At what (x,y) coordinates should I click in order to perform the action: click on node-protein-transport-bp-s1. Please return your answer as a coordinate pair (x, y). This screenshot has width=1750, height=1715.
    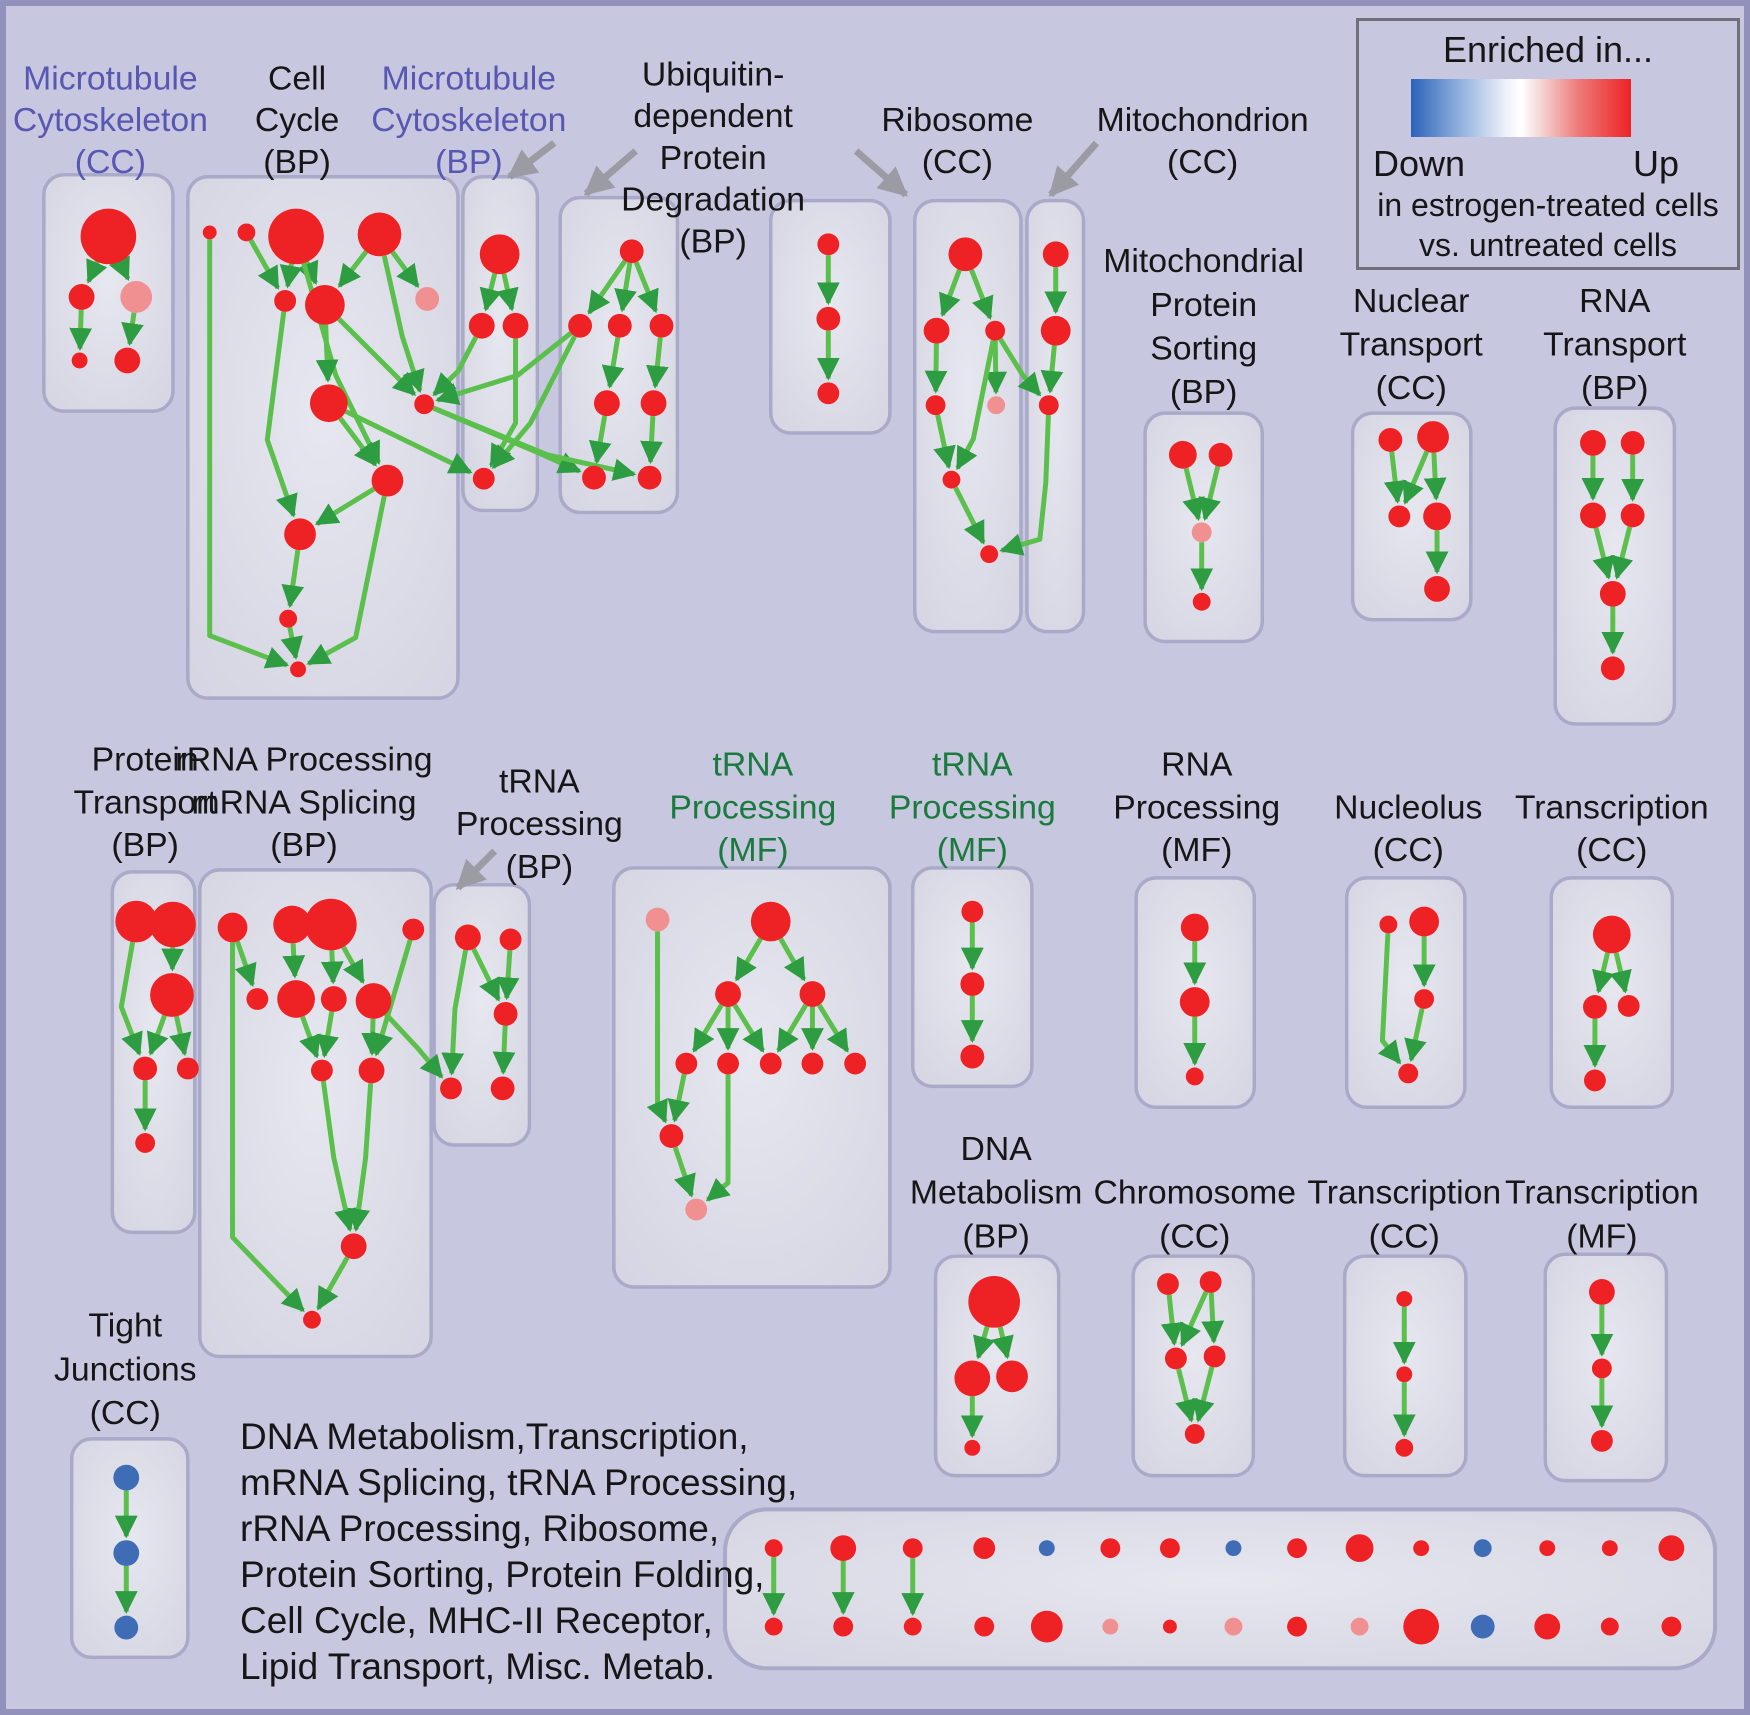
    Looking at the image, I should click on (145, 1068).